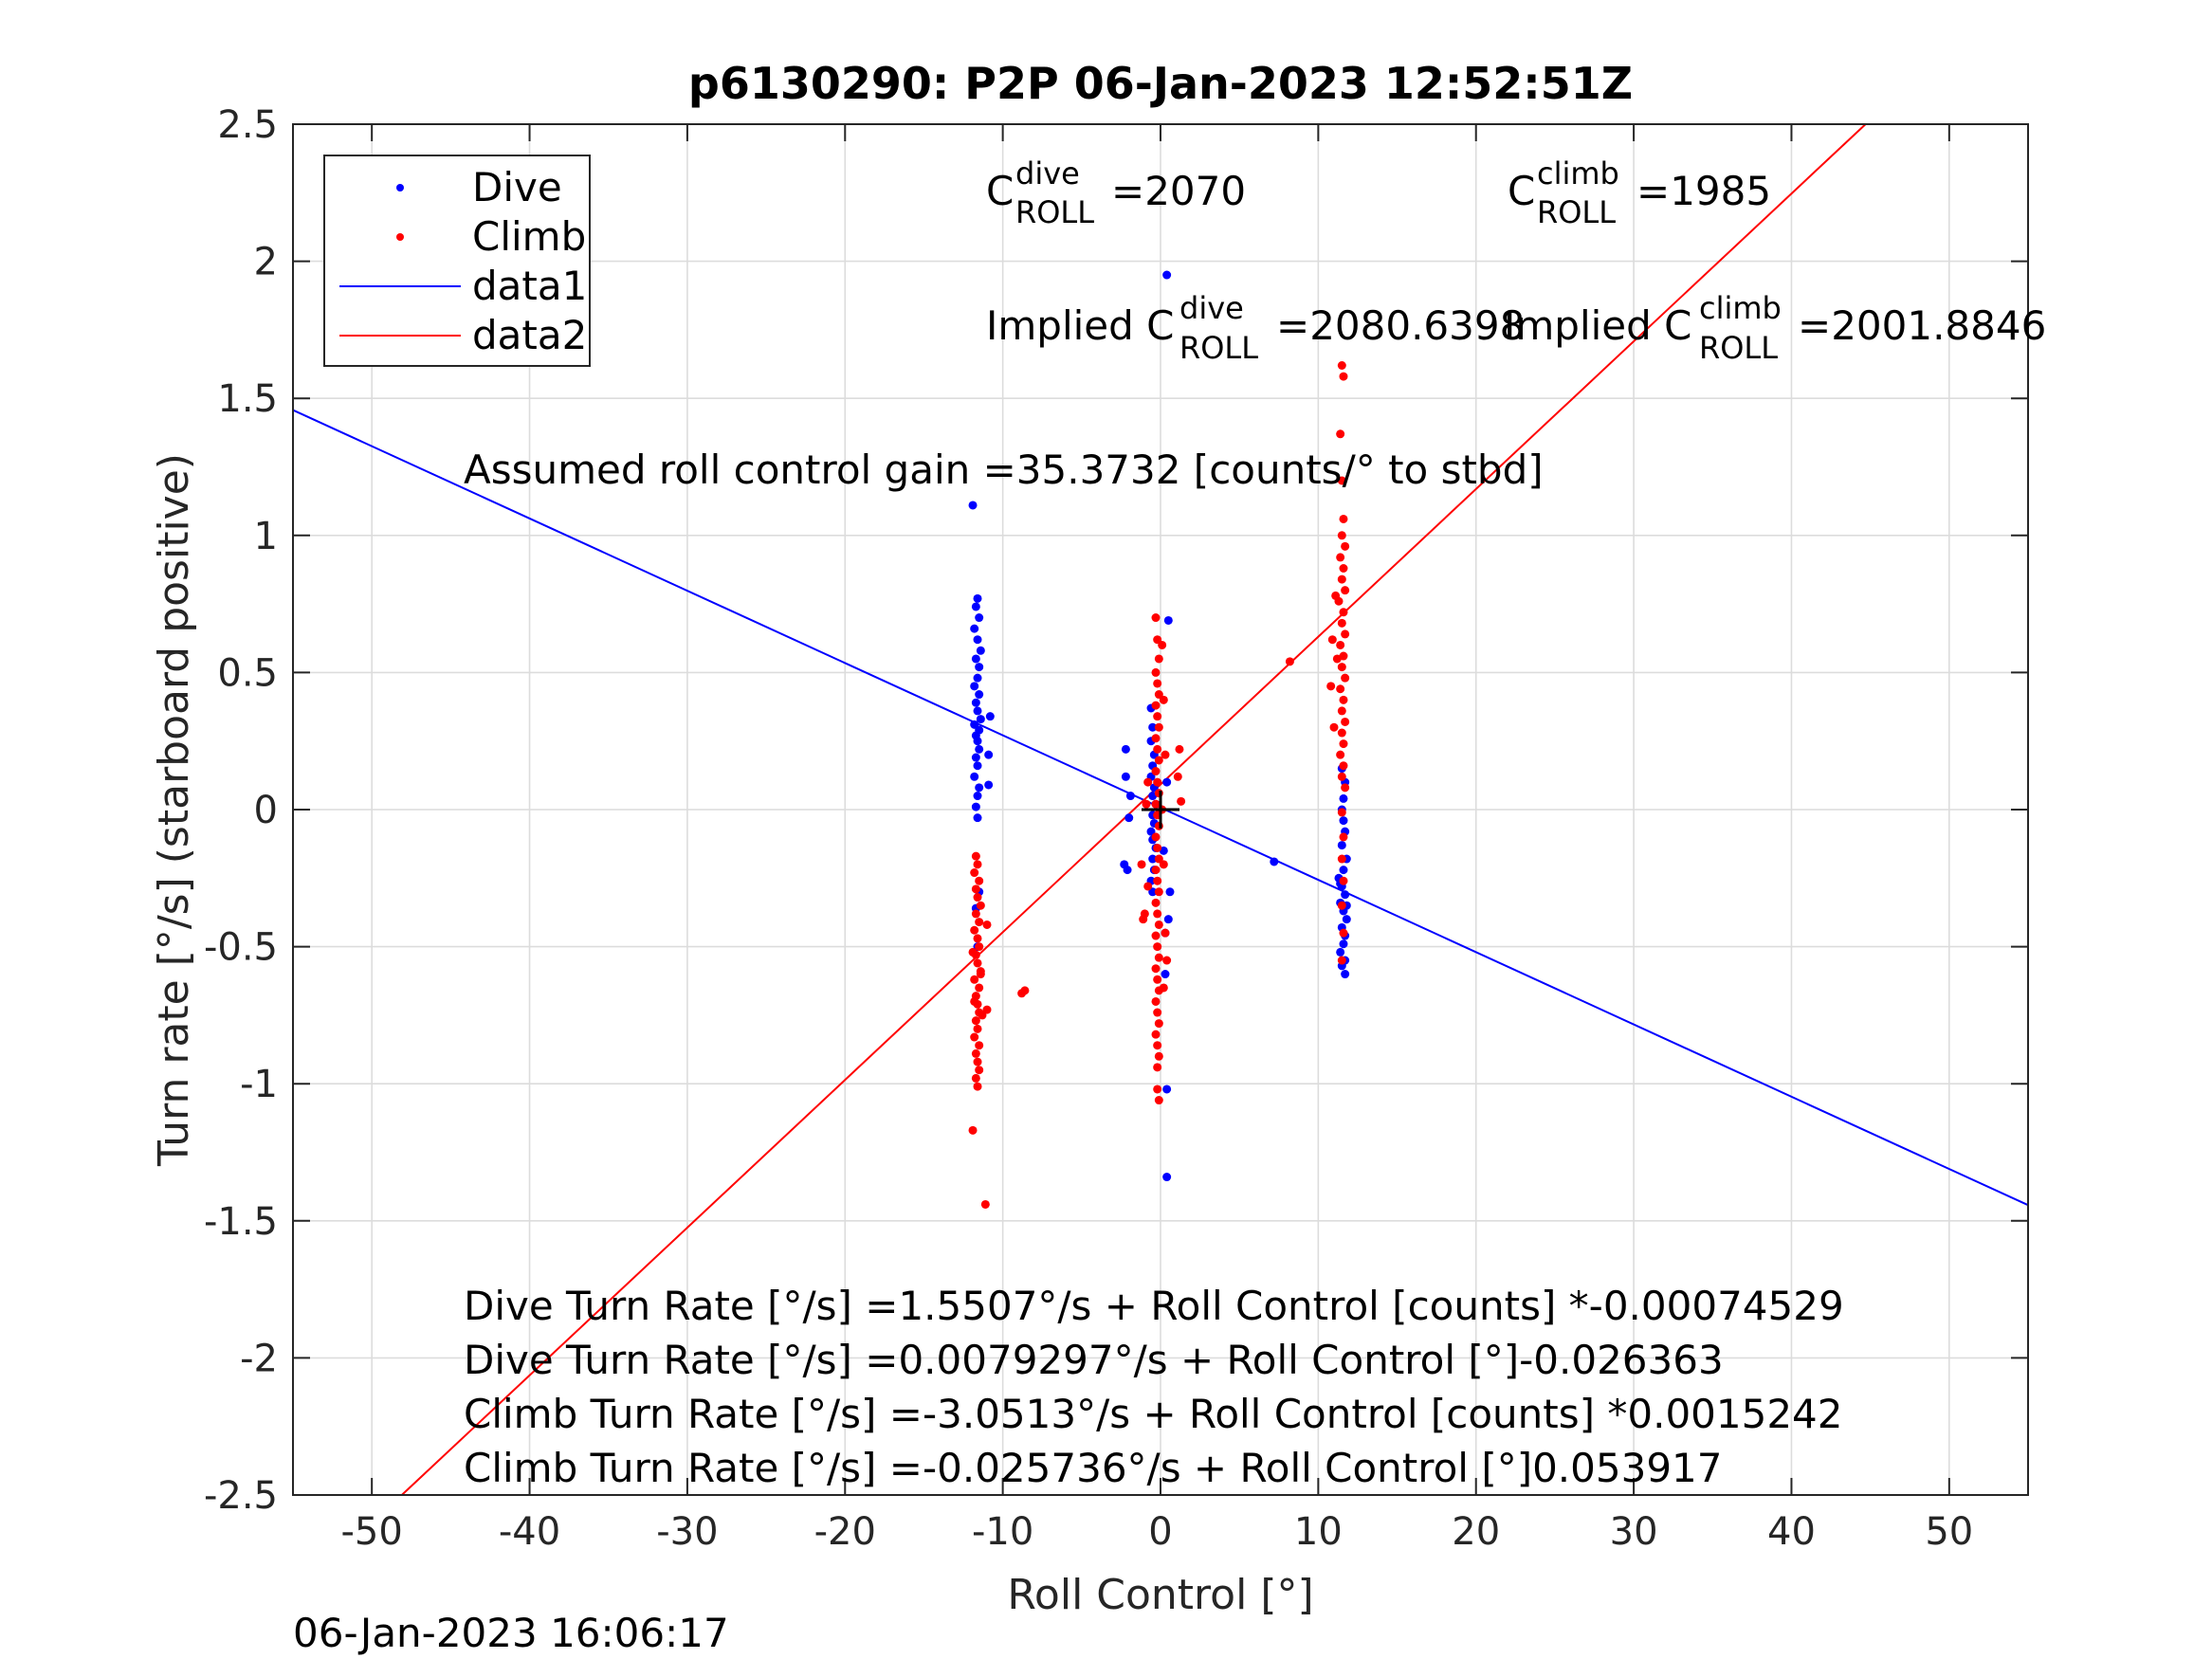 The width and height of the screenshot is (2212, 1659). I want to click on legend-data2-label: data2, so click(529, 335).